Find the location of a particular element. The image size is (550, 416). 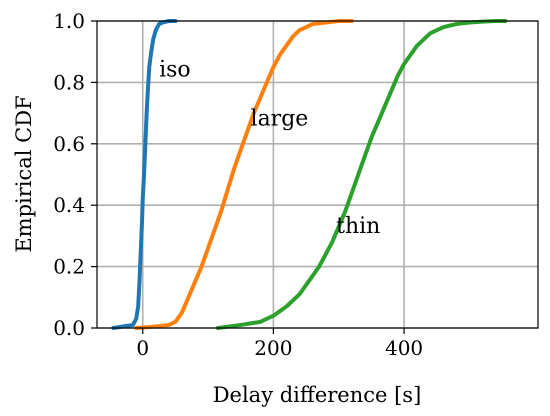

x-tick-label-0: 0 is located at coordinates (142, 348).